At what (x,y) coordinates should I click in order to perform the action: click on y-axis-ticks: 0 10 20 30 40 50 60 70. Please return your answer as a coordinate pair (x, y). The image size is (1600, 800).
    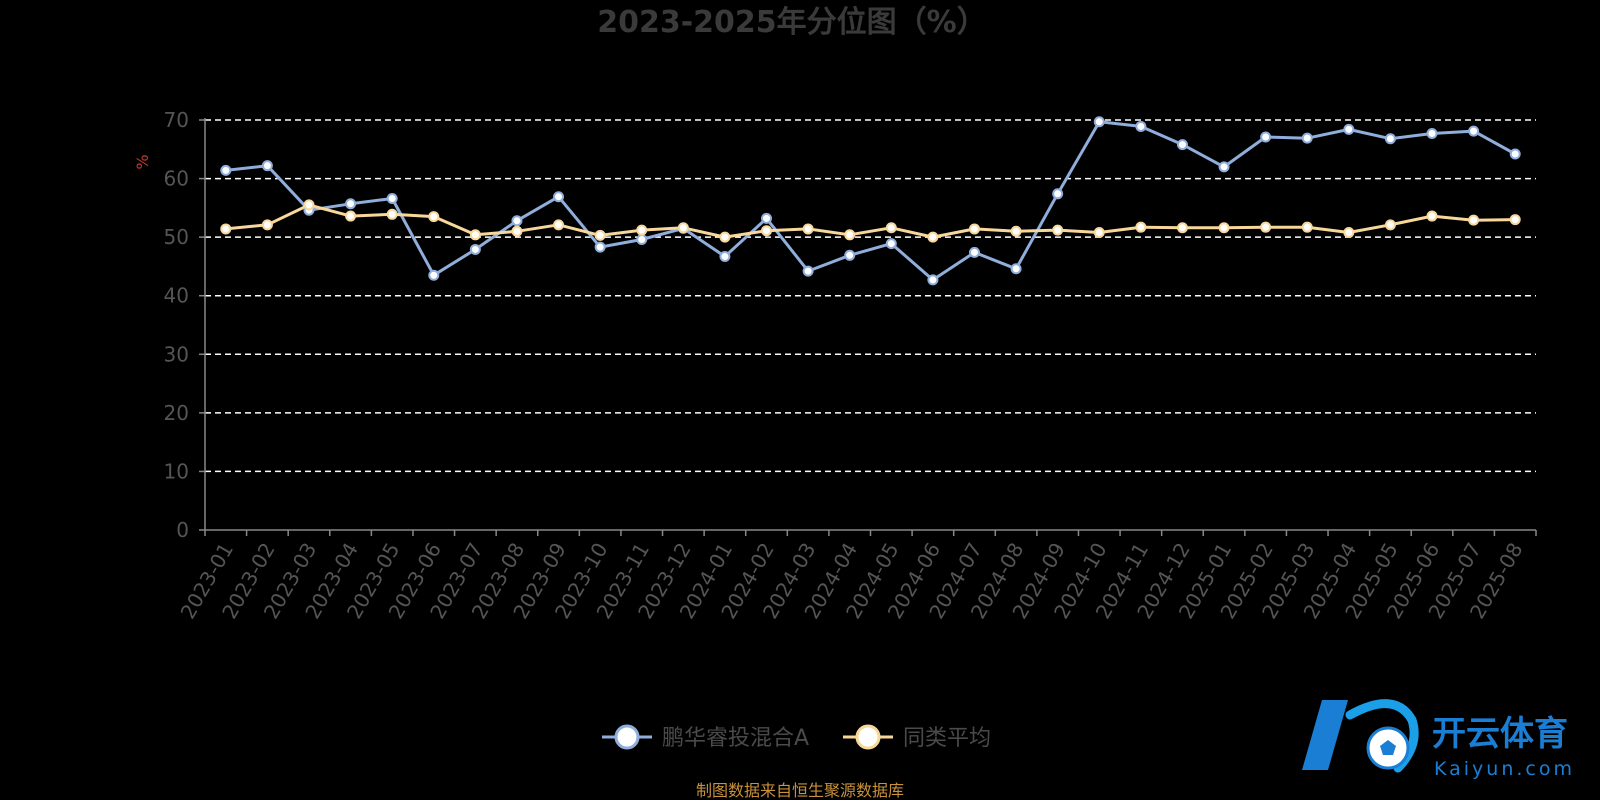
    Looking at the image, I should click on (176, 325).